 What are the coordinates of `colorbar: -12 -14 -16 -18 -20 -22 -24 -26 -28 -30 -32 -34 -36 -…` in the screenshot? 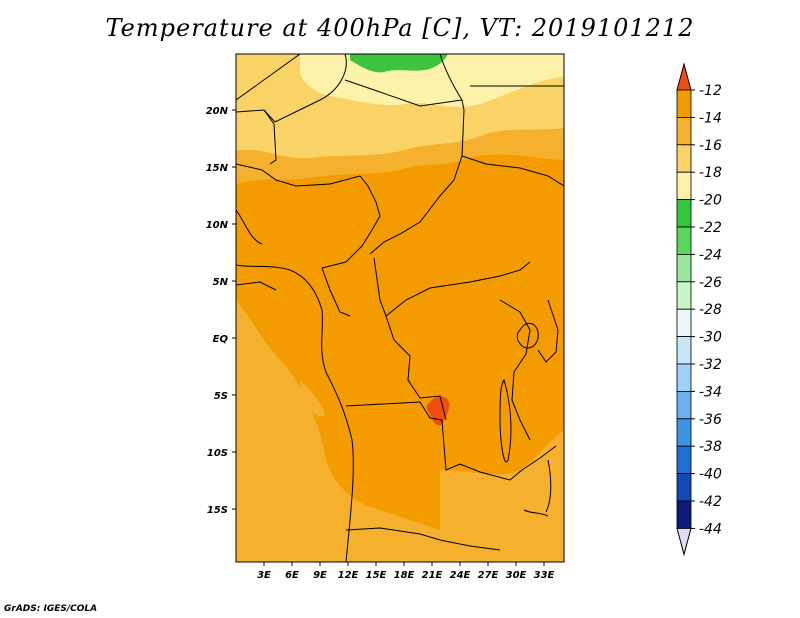 It's located at (699, 309).